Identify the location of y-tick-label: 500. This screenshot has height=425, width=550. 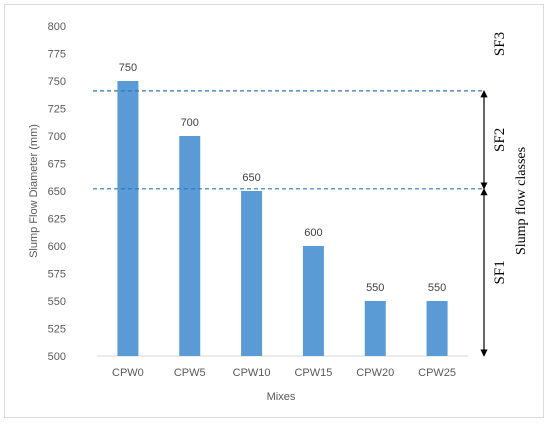
(57, 357).